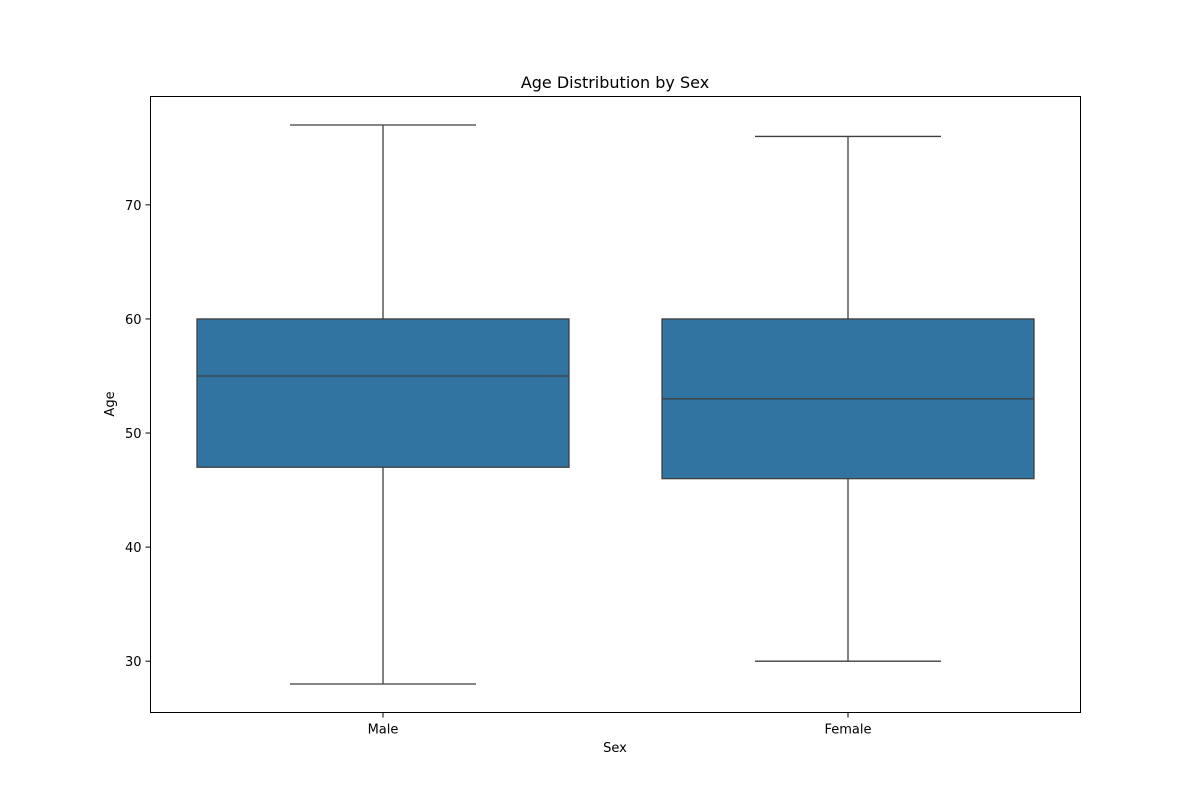 The image size is (1200, 800). What do you see at coordinates (110, 403) in the screenshot?
I see `y-axis-label: Age` at bounding box center [110, 403].